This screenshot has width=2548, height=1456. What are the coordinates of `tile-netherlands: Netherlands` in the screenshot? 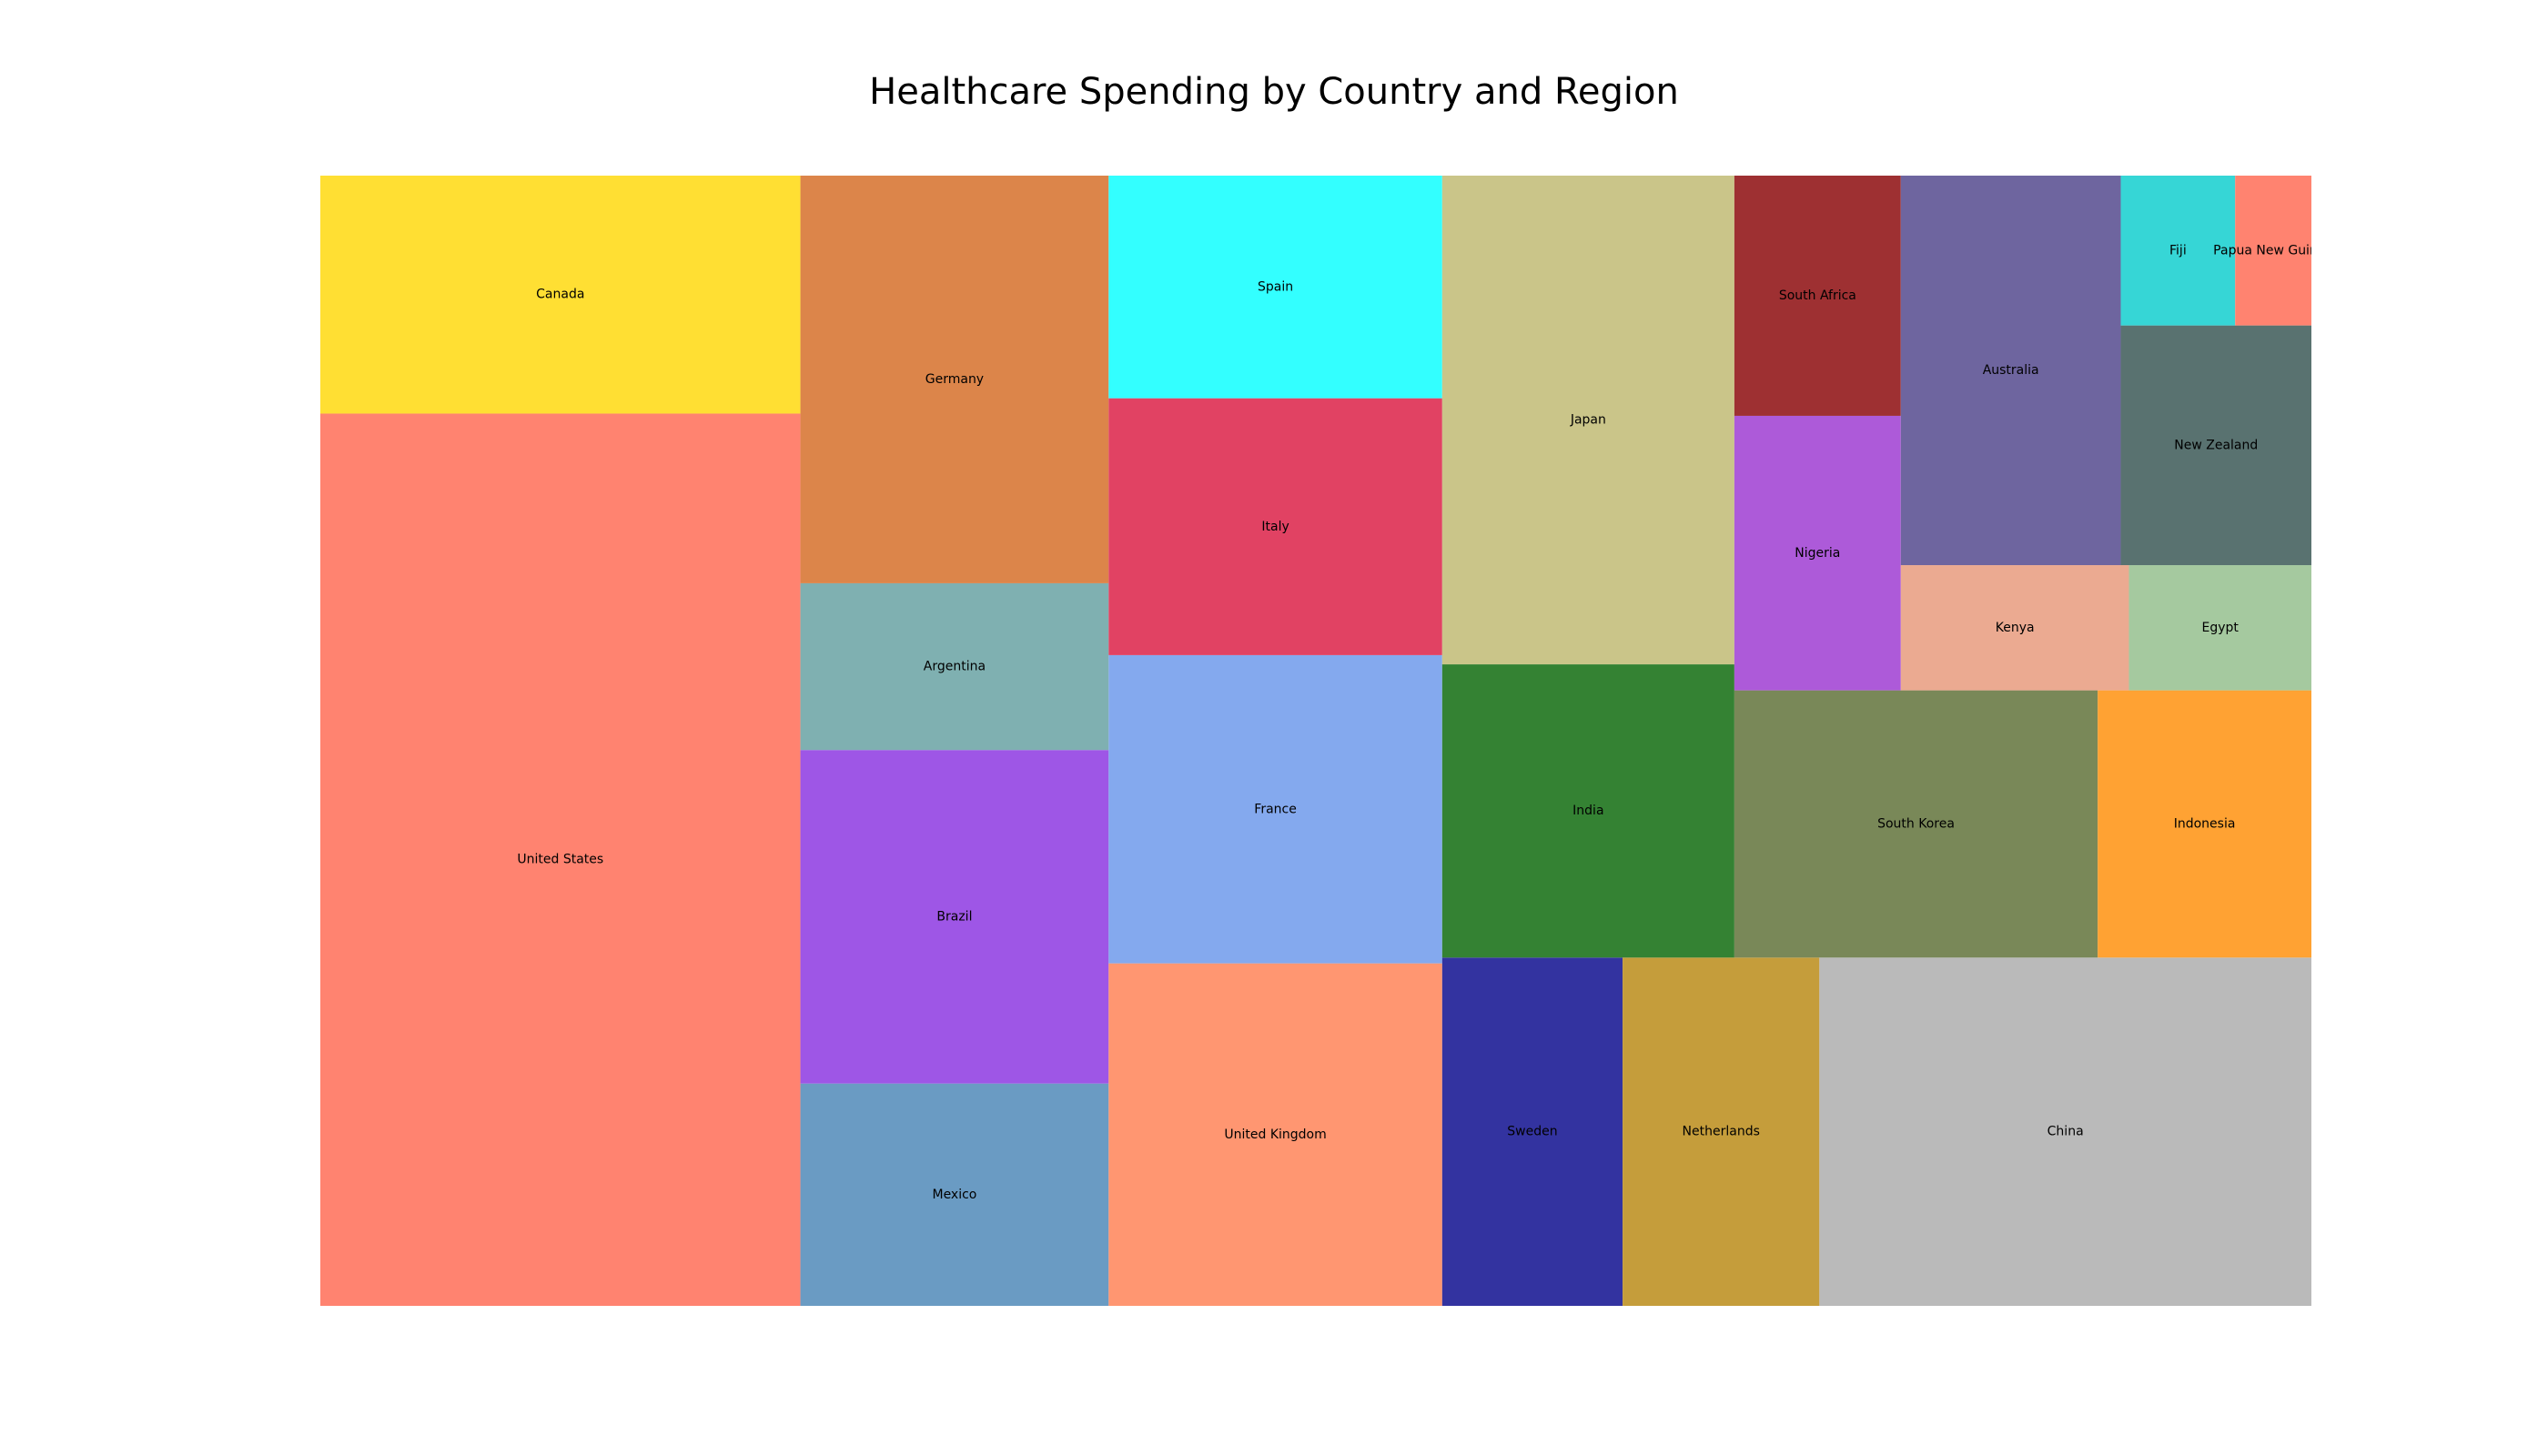 It's located at (1722, 1131).